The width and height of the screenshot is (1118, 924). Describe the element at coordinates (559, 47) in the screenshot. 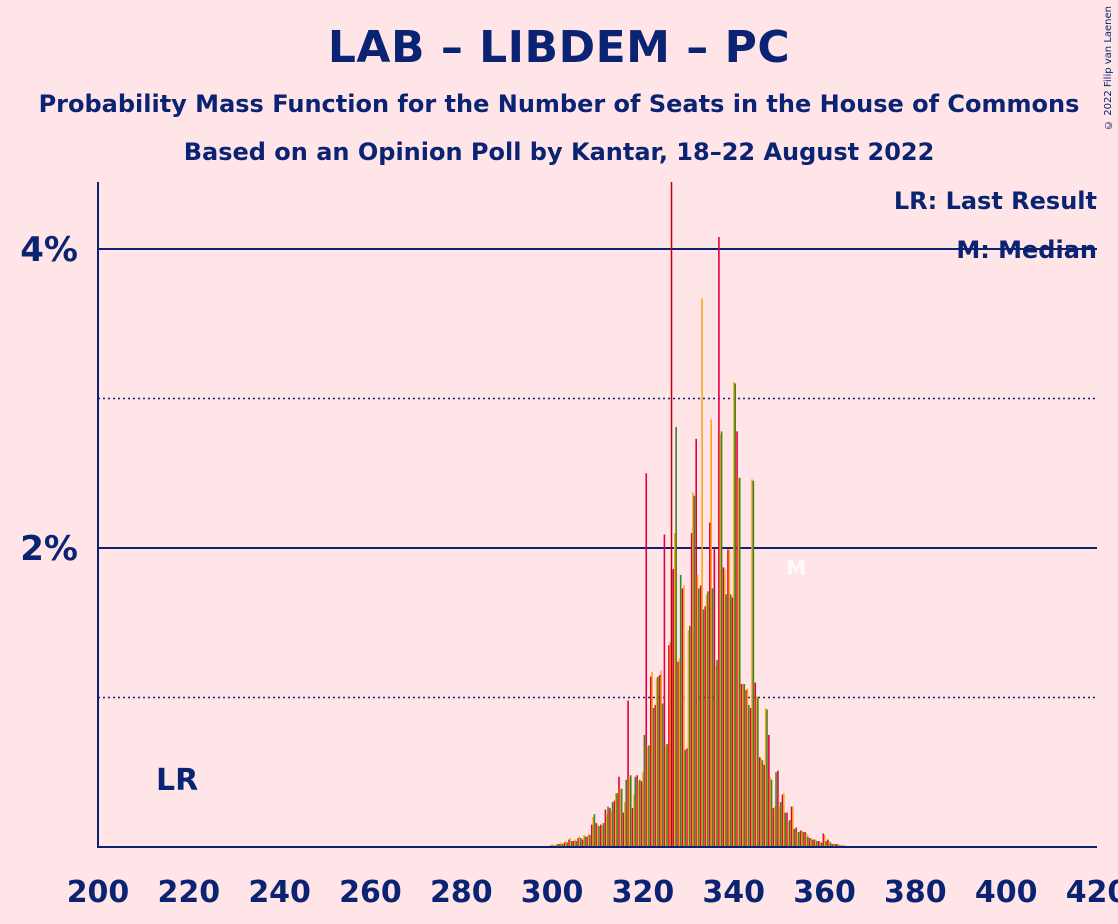

I see `chart-title: LAB – LIBDEM – PC` at that location.